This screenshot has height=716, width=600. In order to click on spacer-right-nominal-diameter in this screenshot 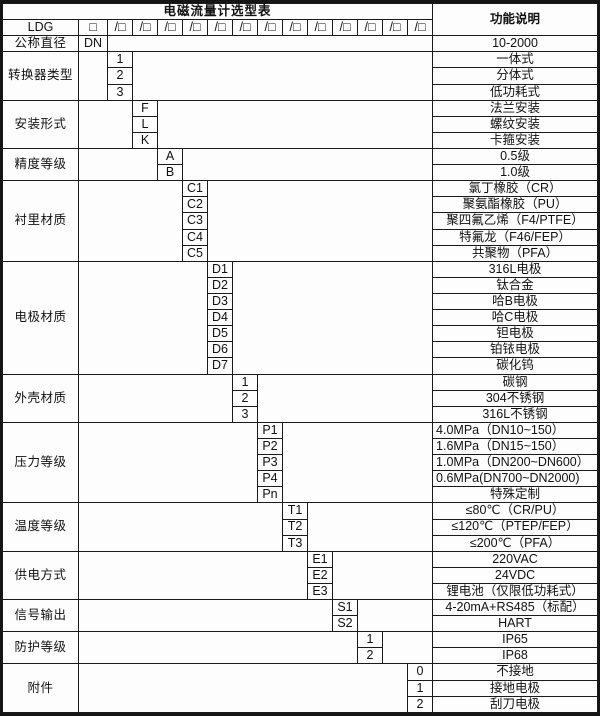, I will do `click(270, 44)`.